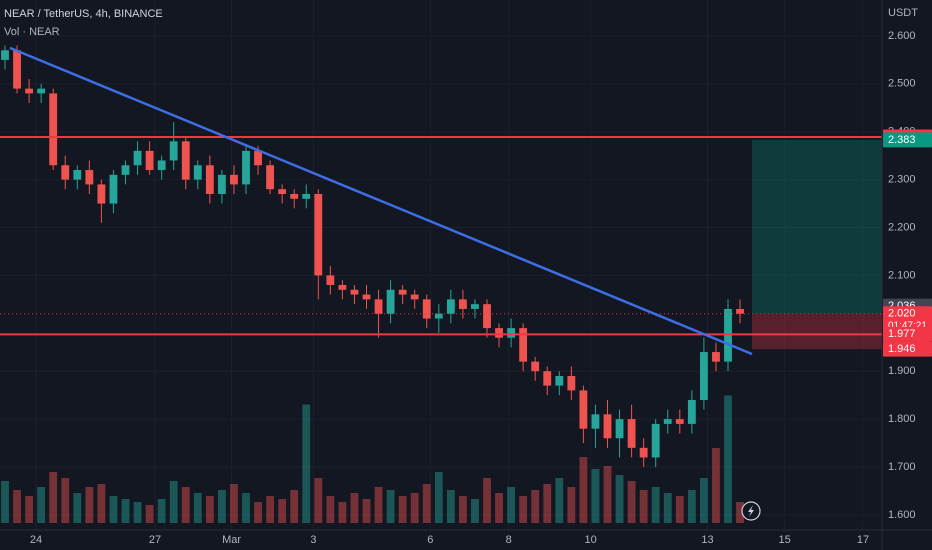 The image size is (932, 550). I want to click on volume-legend: Vol · NEAR, so click(32, 32).